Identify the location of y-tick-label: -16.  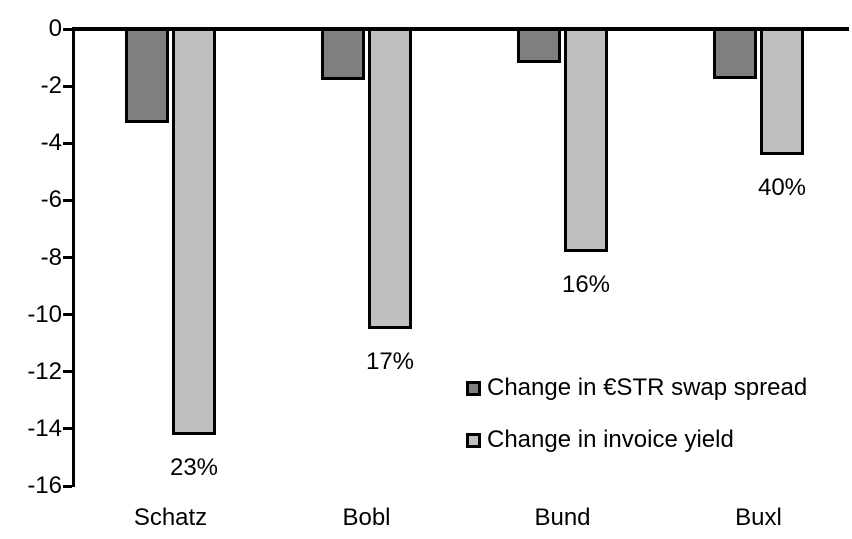
(44, 485).